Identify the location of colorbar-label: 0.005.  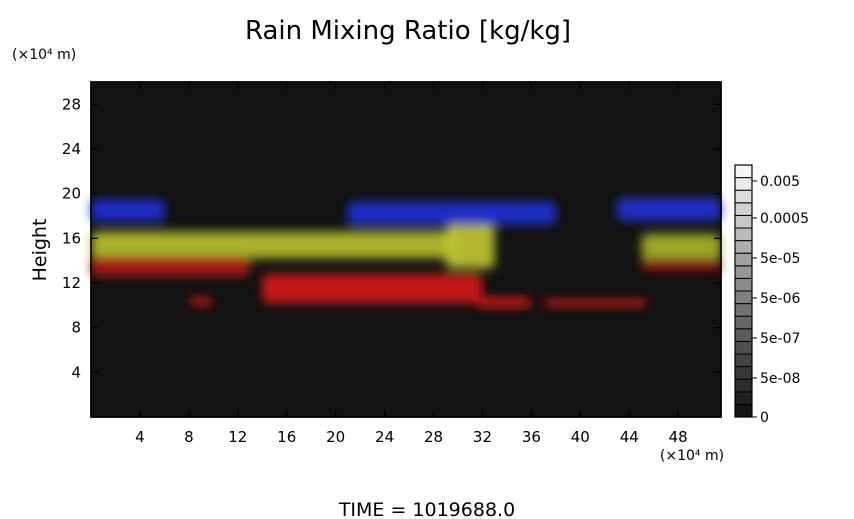
(780, 182).